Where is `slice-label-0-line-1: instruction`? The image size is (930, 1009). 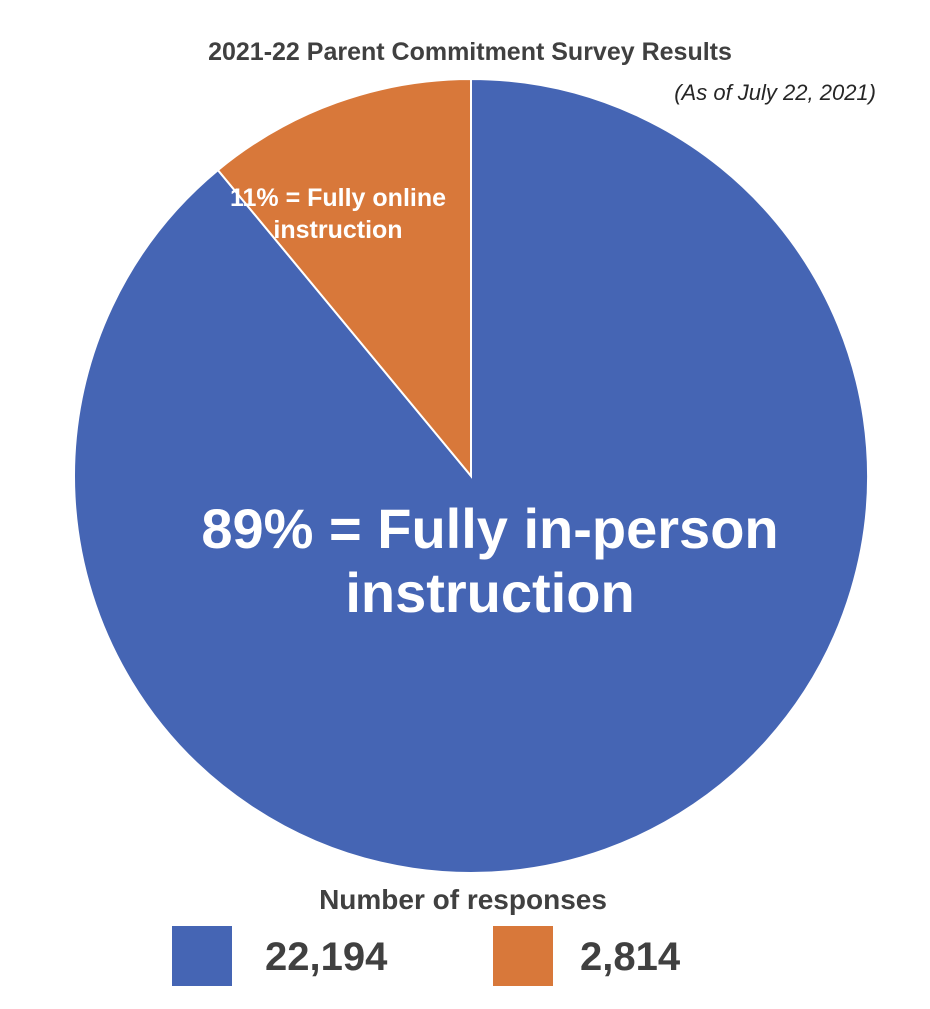
slice-label-0-line-1: instruction is located at coordinates (489, 592).